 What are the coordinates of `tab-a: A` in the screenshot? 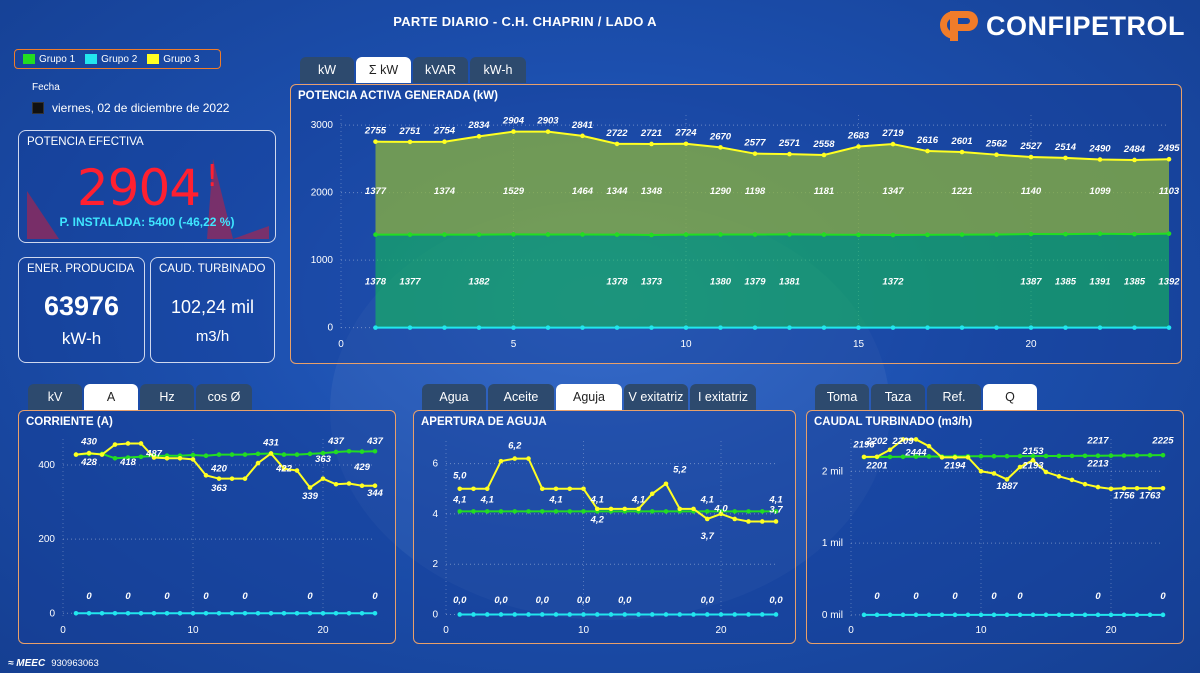 It's located at (111, 397).